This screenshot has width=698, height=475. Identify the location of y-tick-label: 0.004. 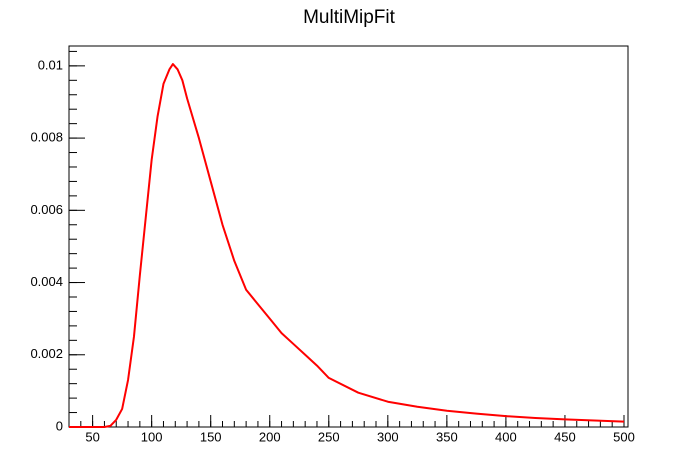
(46, 281).